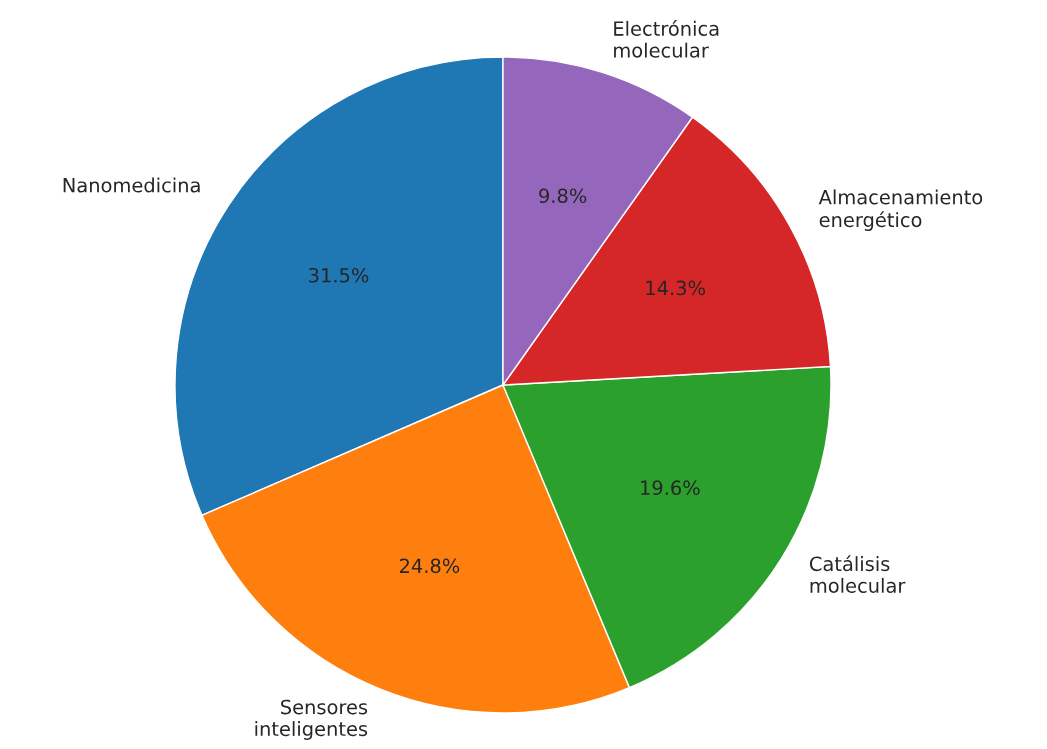 The height and width of the screenshot is (749, 1047). Describe the element at coordinates (666, 39) in the screenshot. I see `slice-label: Electrónica molecular` at that location.